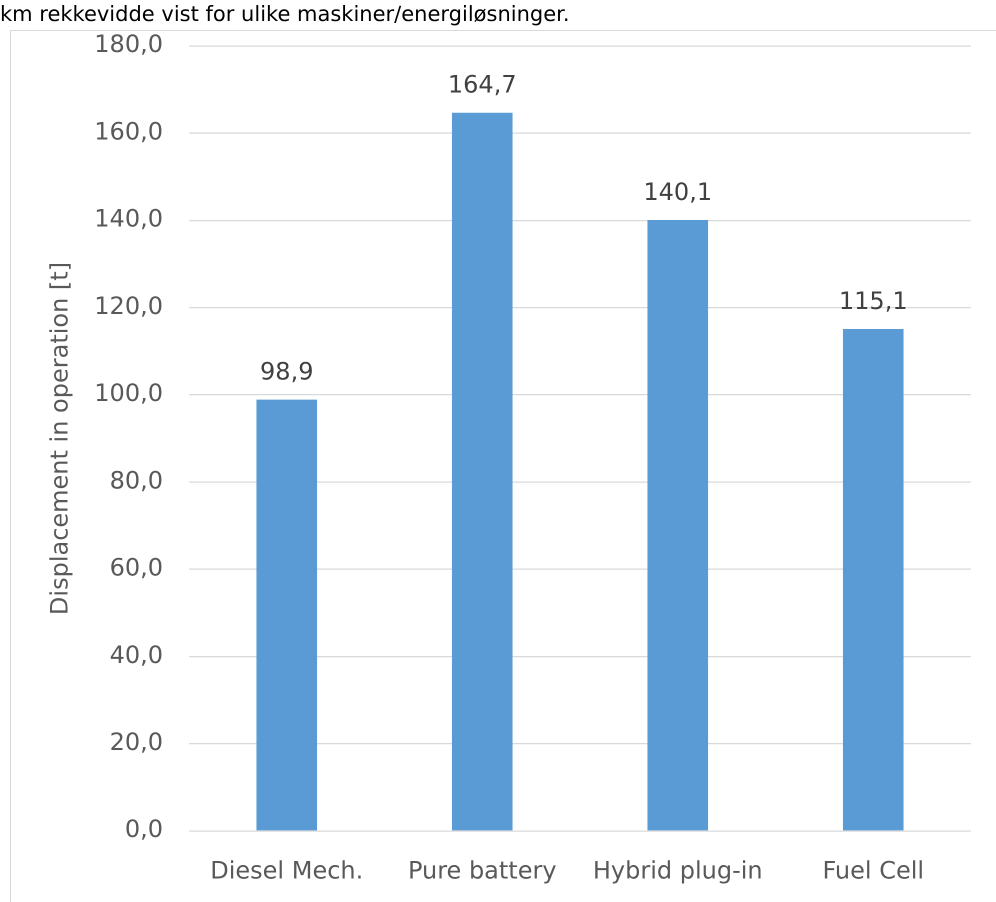 This screenshot has height=902, width=996. What do you see at coordinates (873, 301) in the screenshot?
I see `data-label: 115,1` at bounding box center [873, 301].